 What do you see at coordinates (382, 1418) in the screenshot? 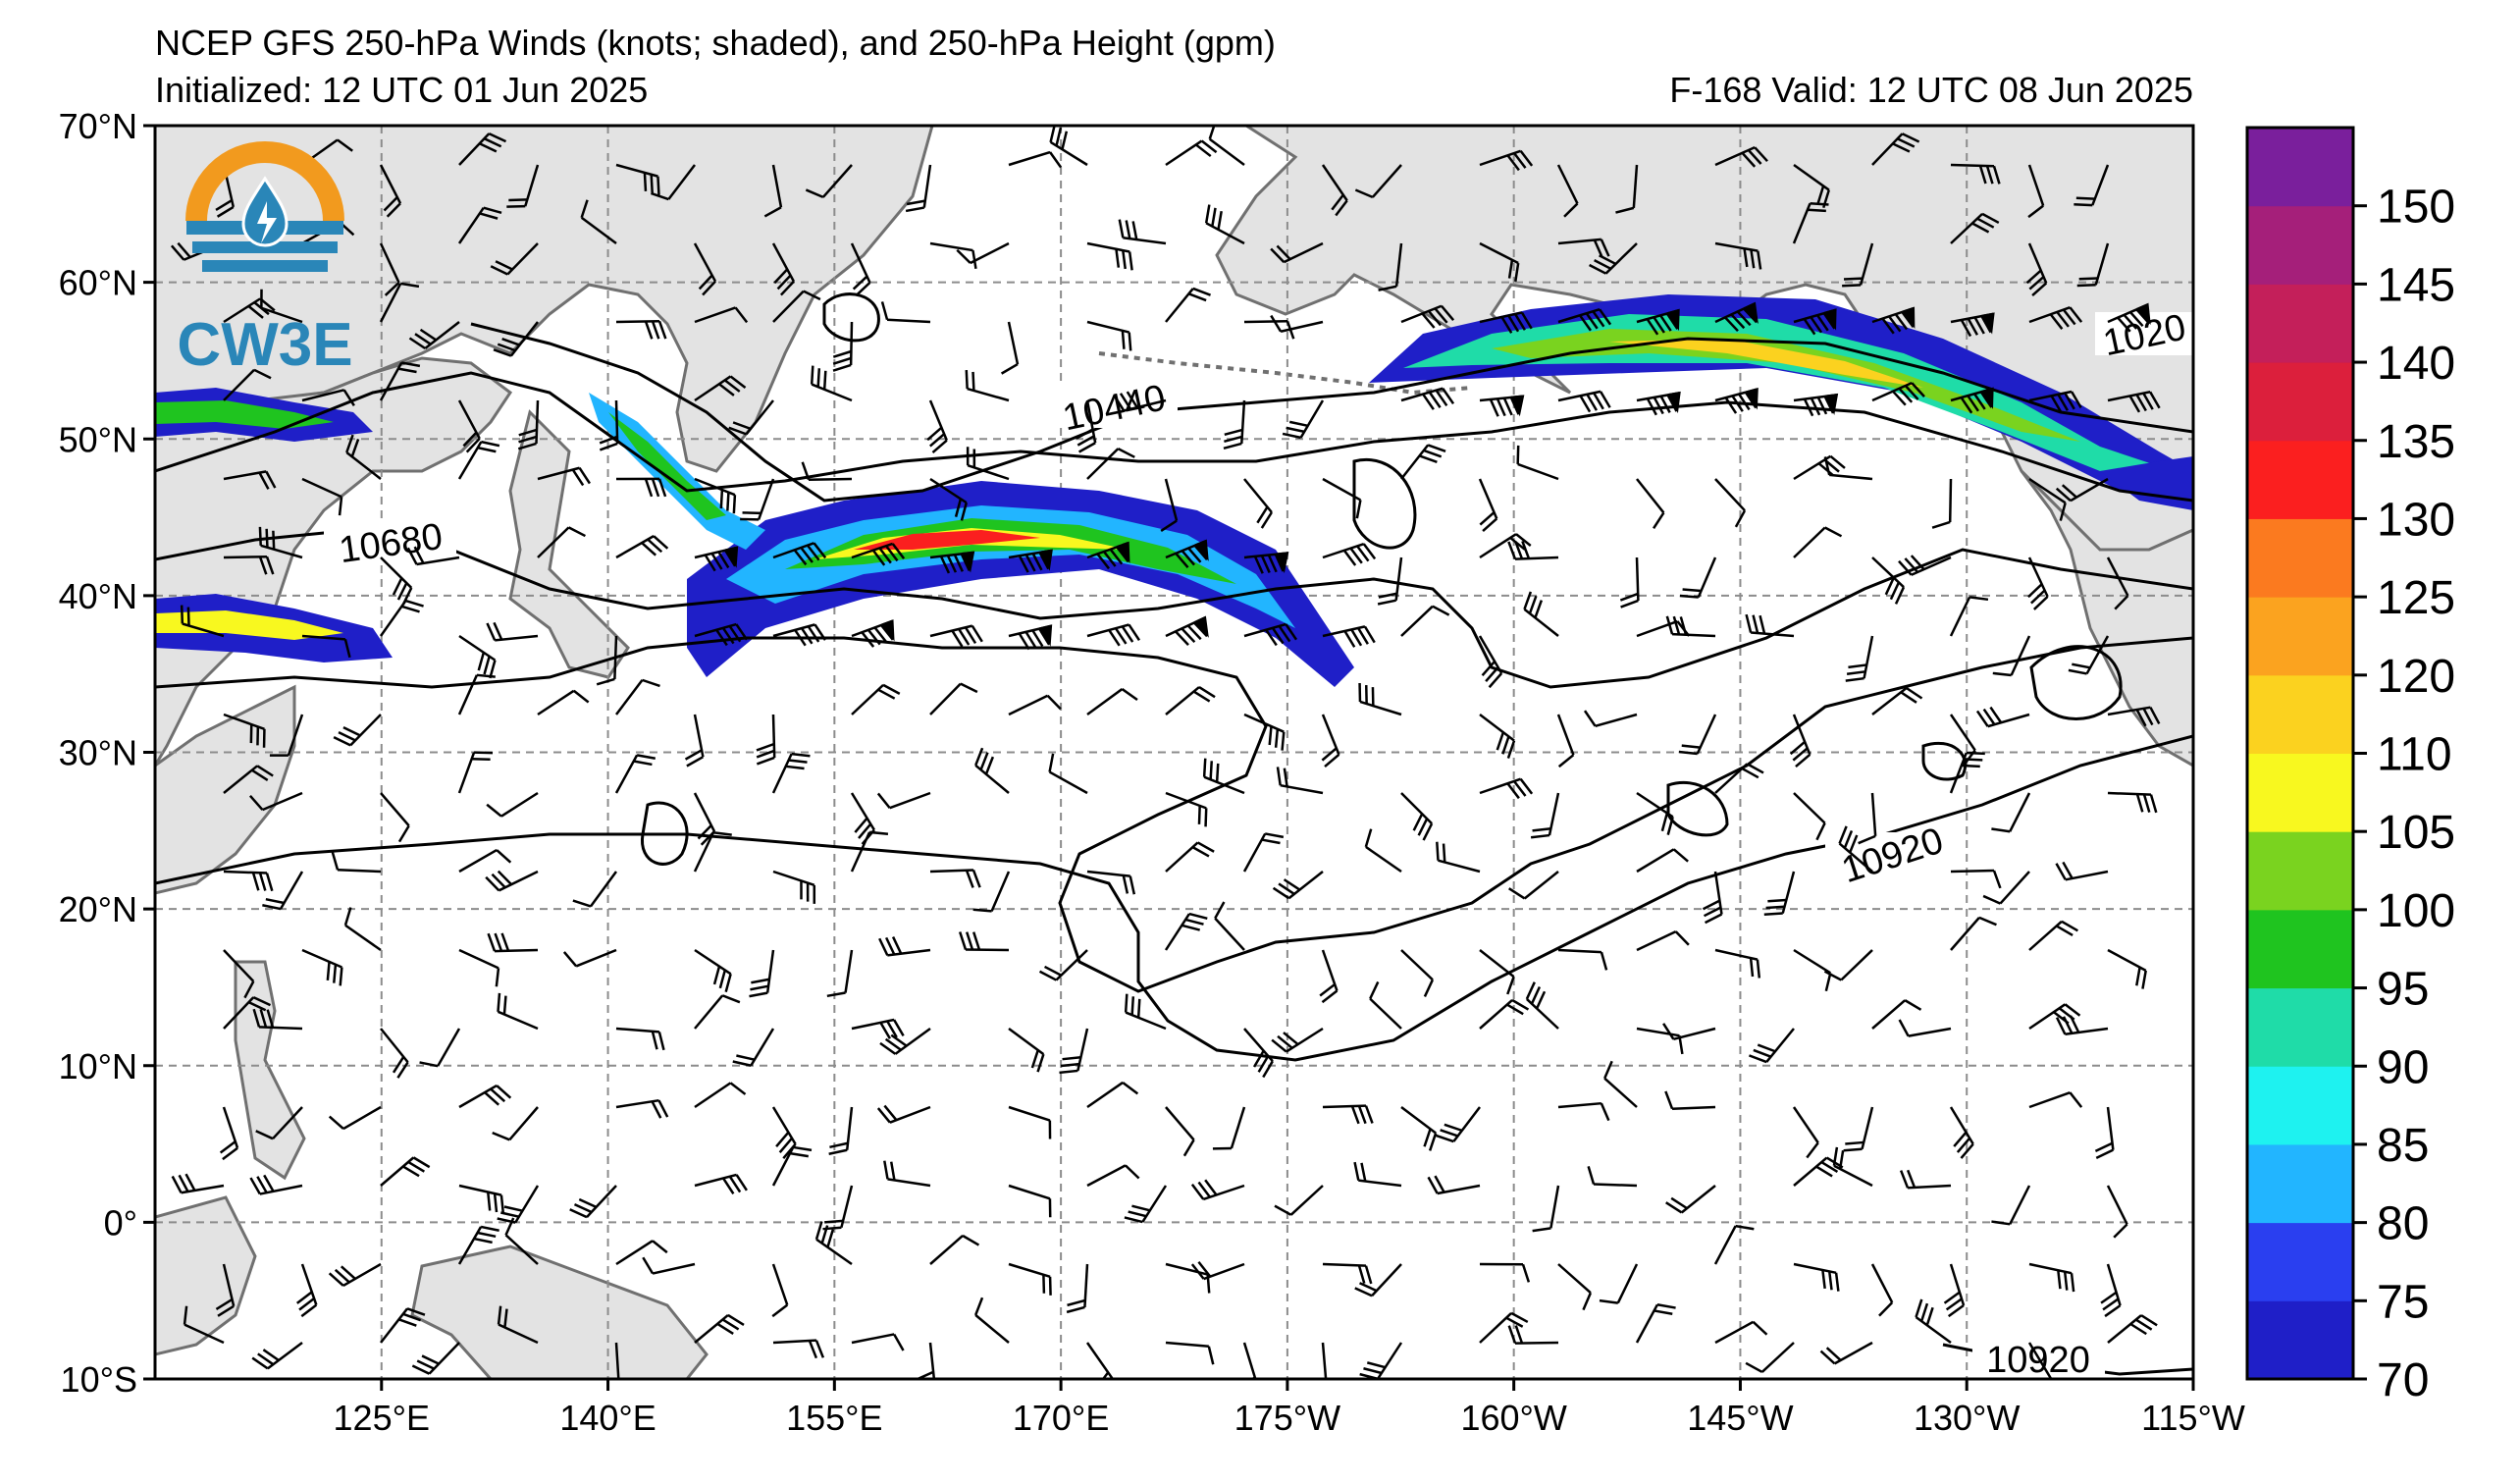
I see `lon-tick-label: 125°E` at bounding box center [382, 1418].